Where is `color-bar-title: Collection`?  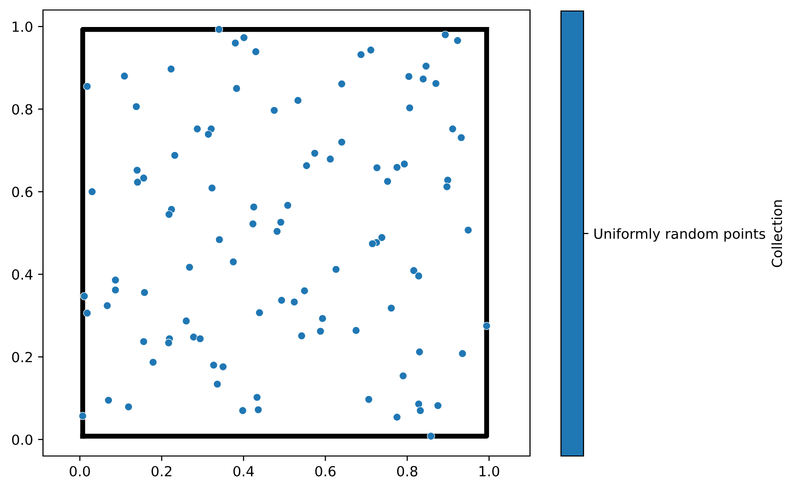 color-bar-title: Collection is located at coordinates (776, 234).